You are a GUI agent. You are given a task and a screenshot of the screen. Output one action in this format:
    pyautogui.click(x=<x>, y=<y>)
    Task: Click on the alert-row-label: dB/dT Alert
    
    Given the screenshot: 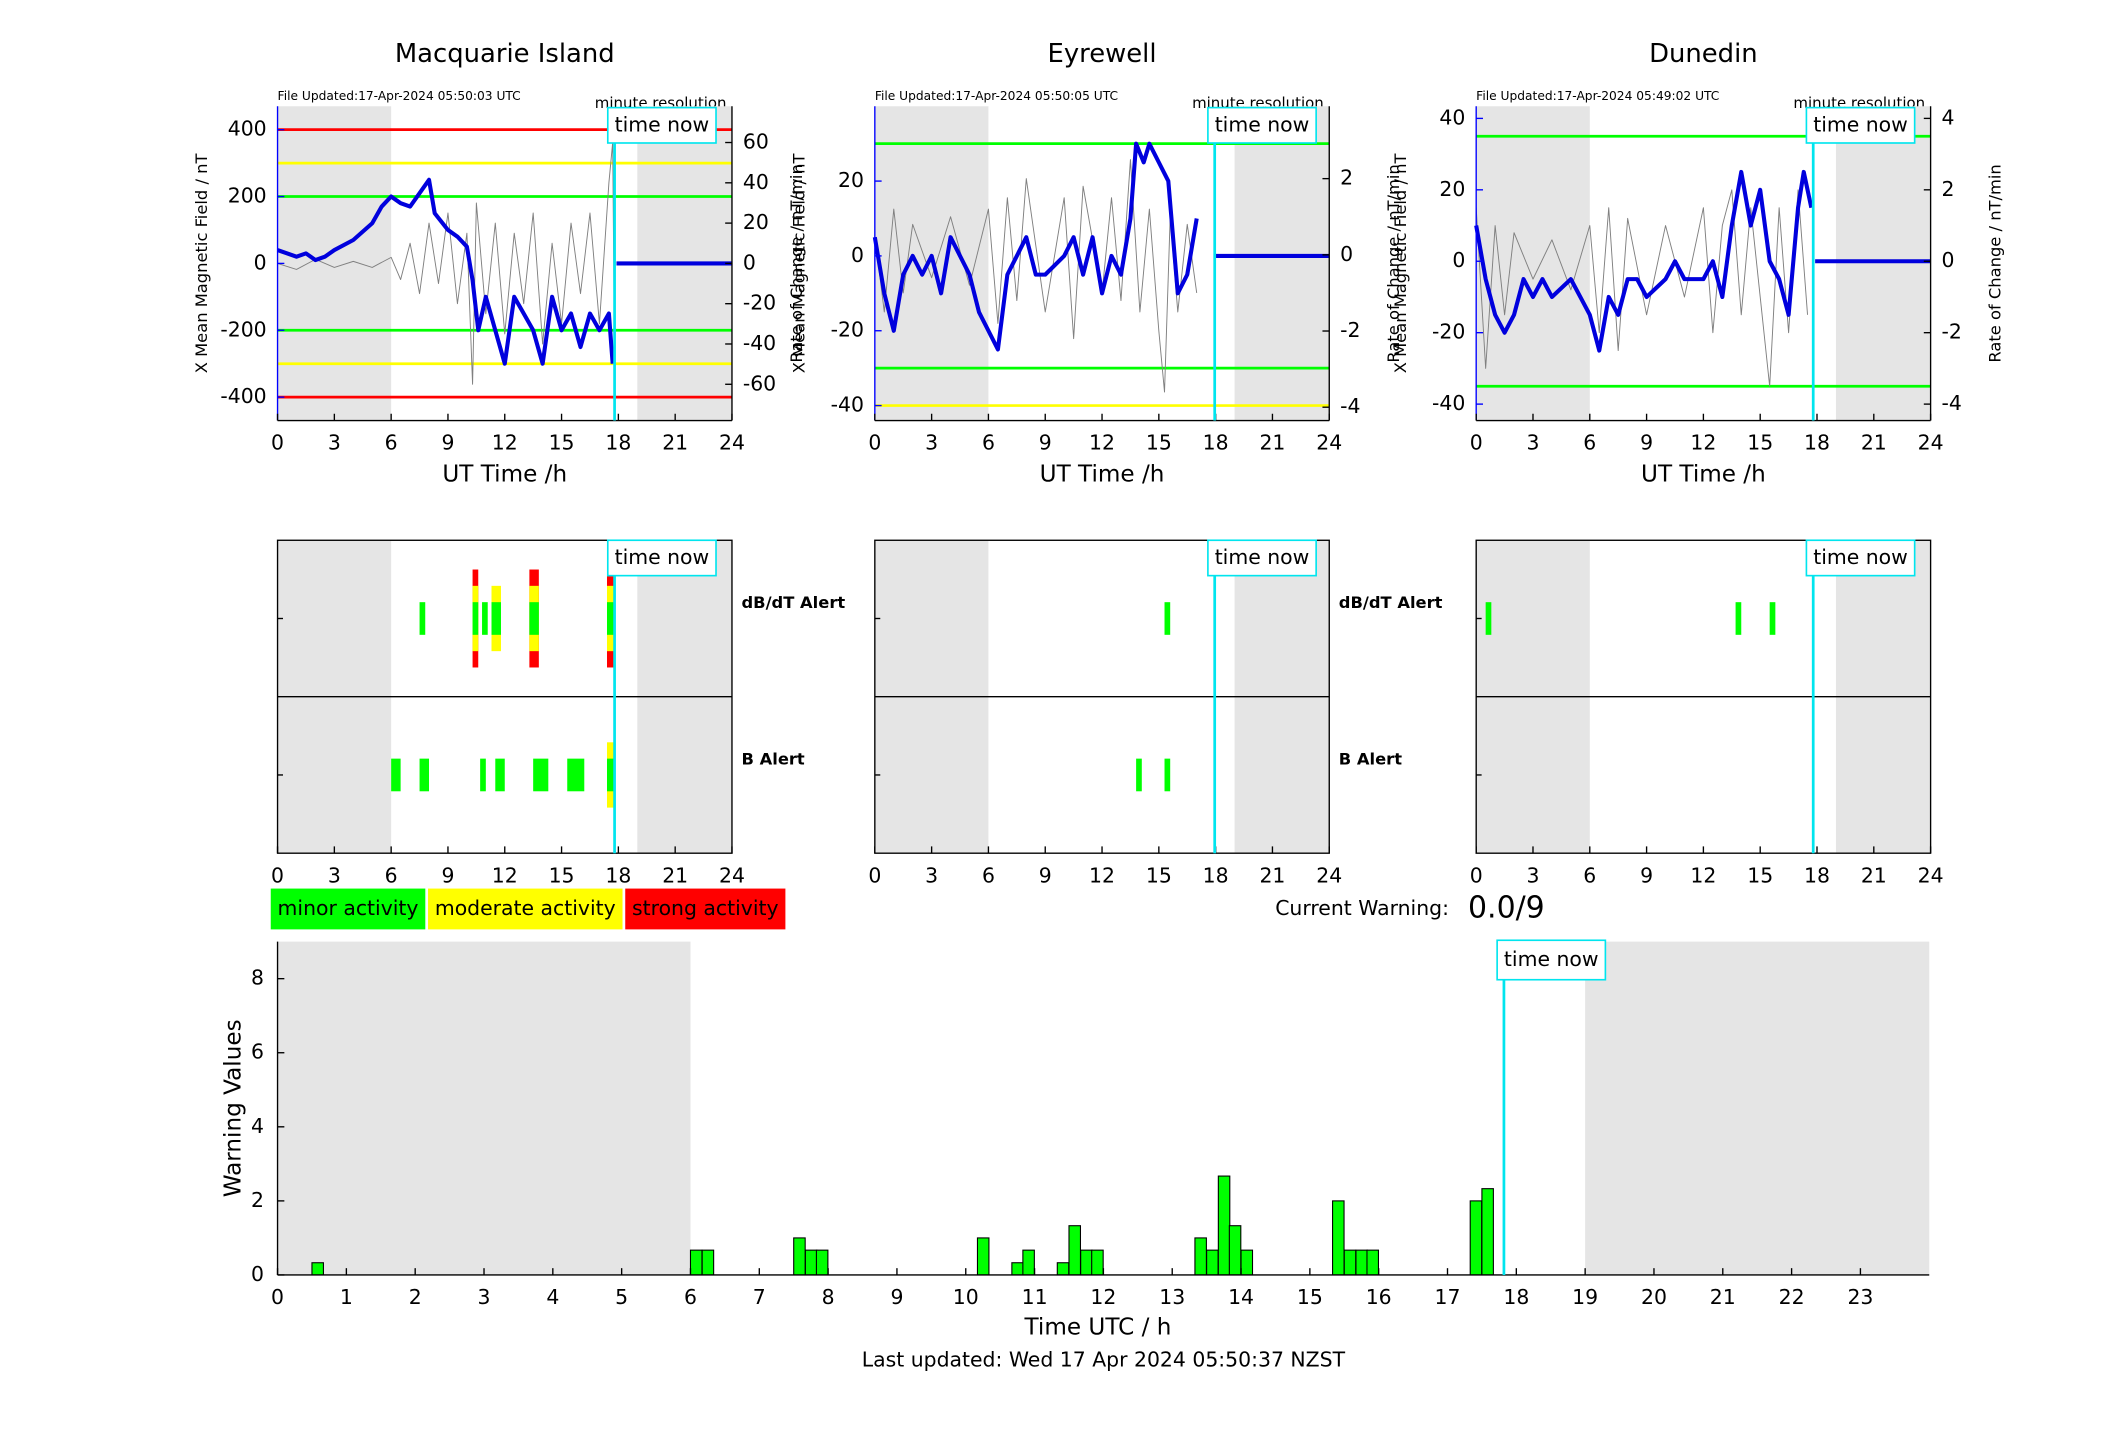 What is the action you would take?
    pyautogui.click(x=1391, y=602)
    